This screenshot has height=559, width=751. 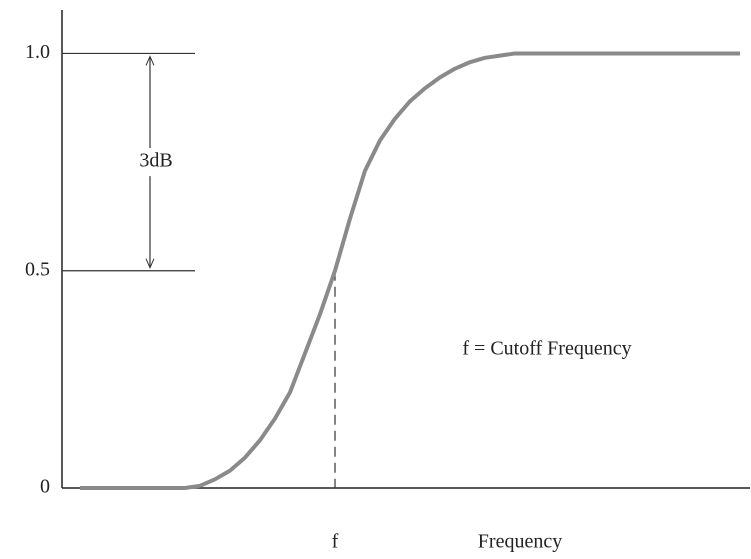 What do you see at coordinates (45, 487) in the screenshot?
I see `y-tick-label: 0` at bounding box center [45, 487].